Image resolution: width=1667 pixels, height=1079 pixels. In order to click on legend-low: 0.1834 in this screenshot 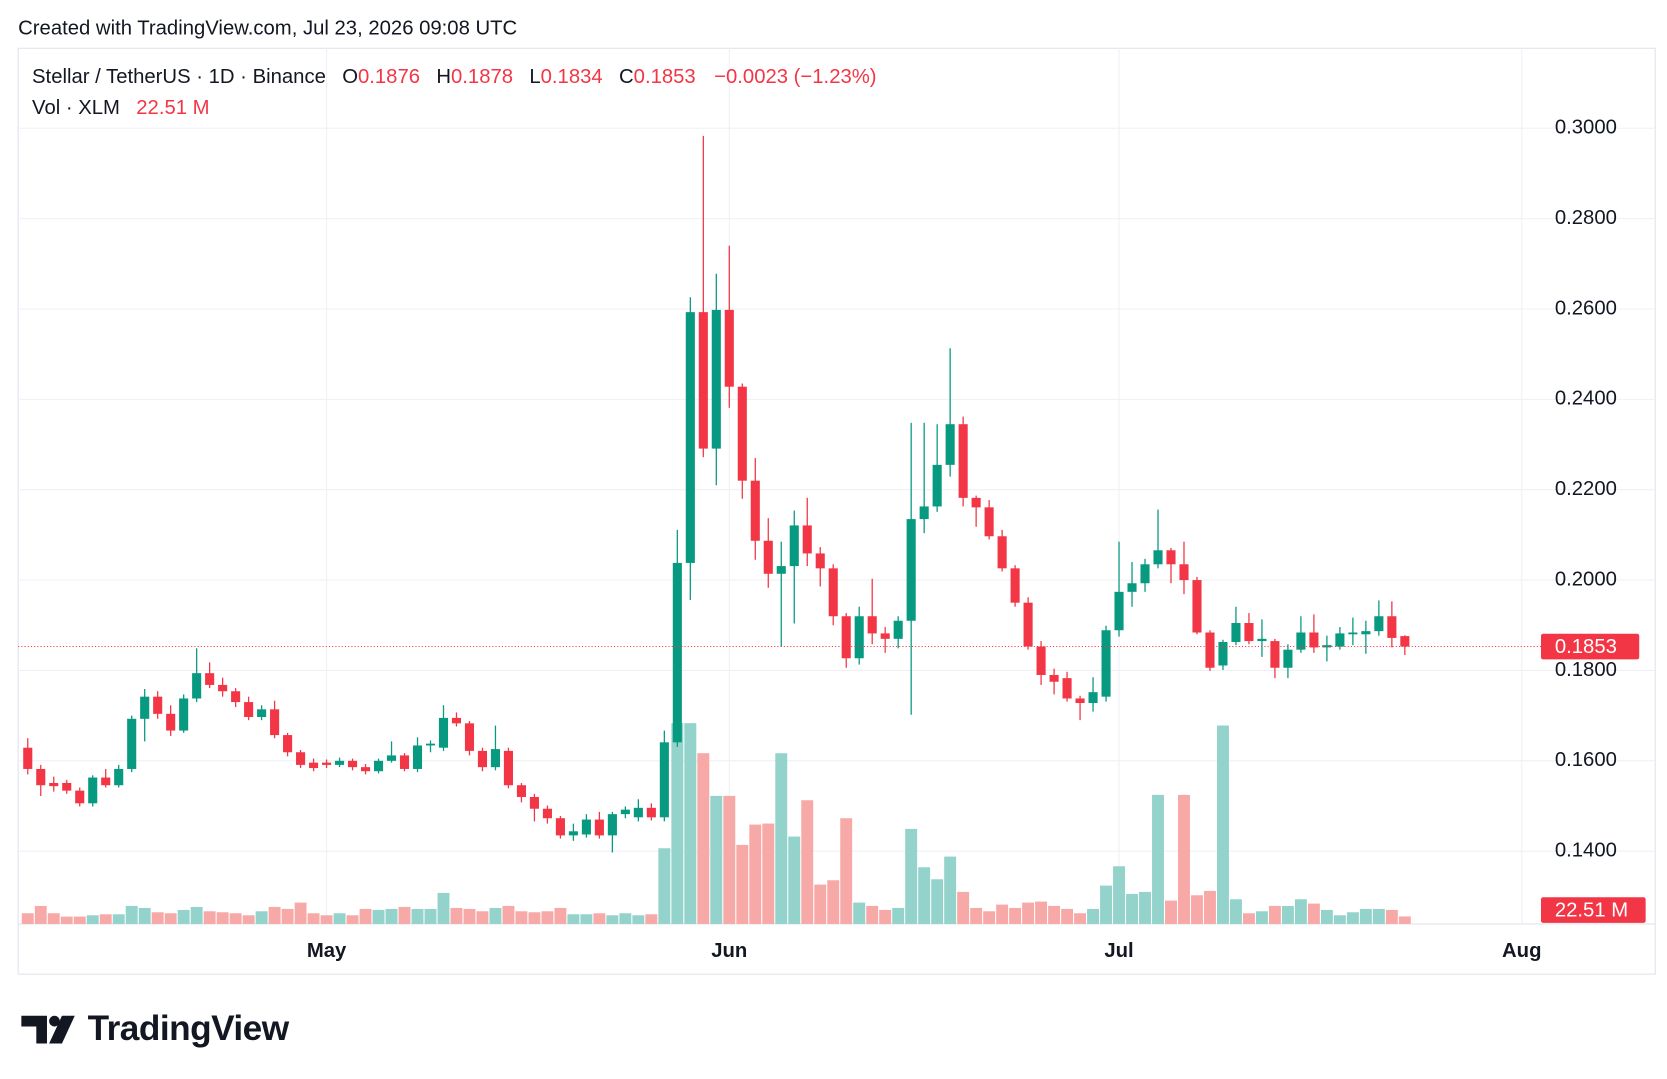, I will do `click(572, 78)`.